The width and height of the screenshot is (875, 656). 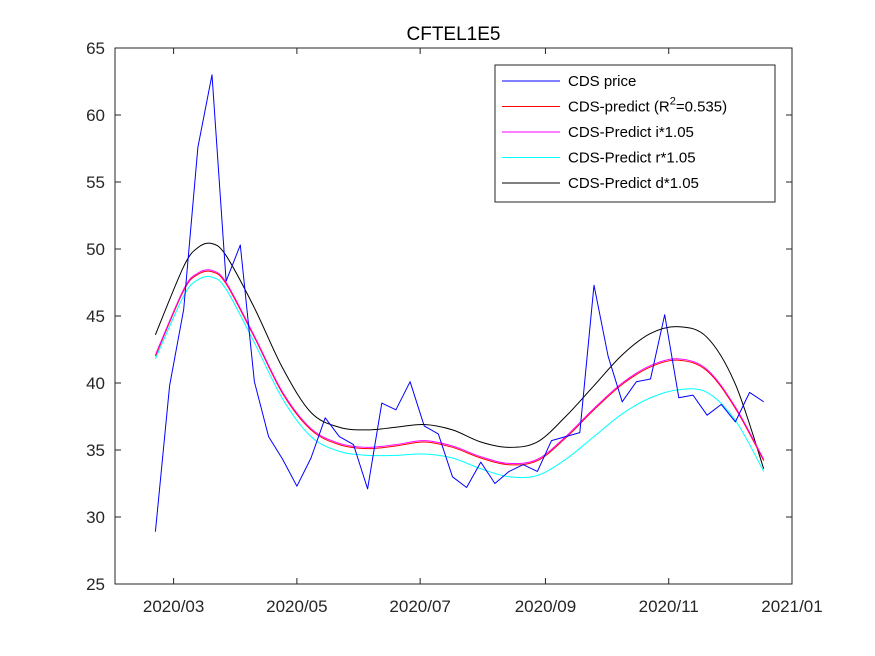 What do you see at coordinates (95, 48) in the screenshot?
I see `y-tick-label: 65` at bounding box center [95, 48].